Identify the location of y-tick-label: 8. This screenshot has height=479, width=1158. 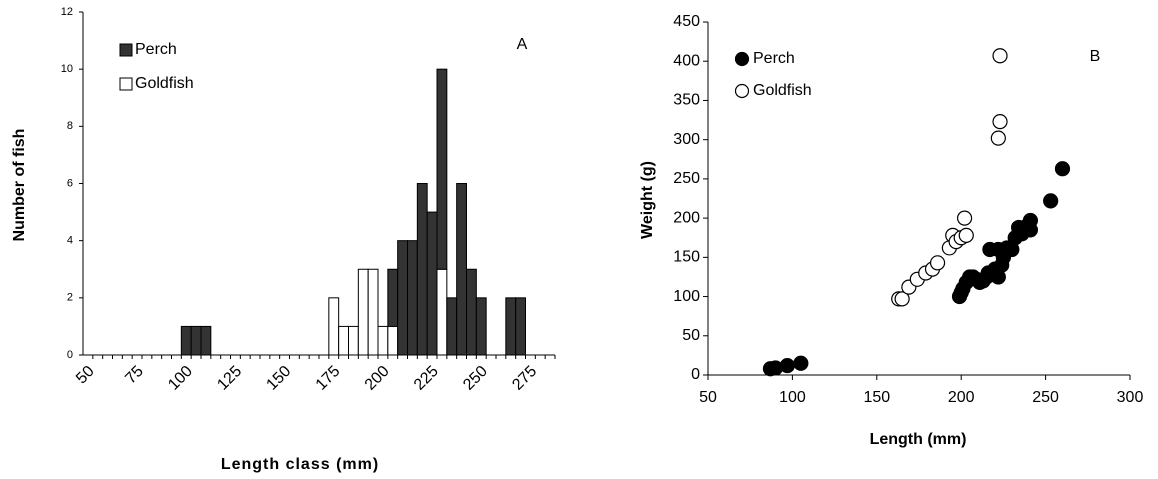
(70, 126).